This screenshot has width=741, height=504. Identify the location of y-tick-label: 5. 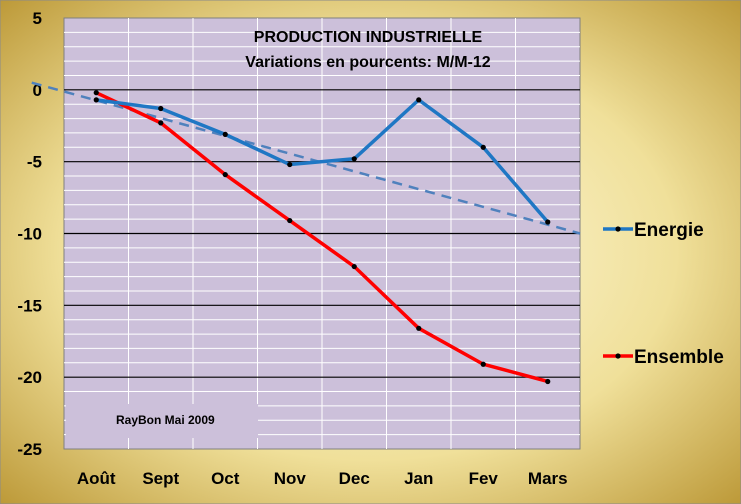
(37, 18).